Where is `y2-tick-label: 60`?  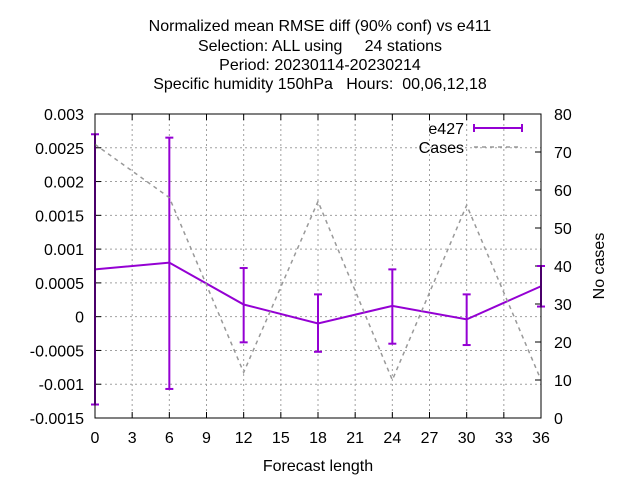 y2-tick-label: 60 is located at coordinates (563, 191).